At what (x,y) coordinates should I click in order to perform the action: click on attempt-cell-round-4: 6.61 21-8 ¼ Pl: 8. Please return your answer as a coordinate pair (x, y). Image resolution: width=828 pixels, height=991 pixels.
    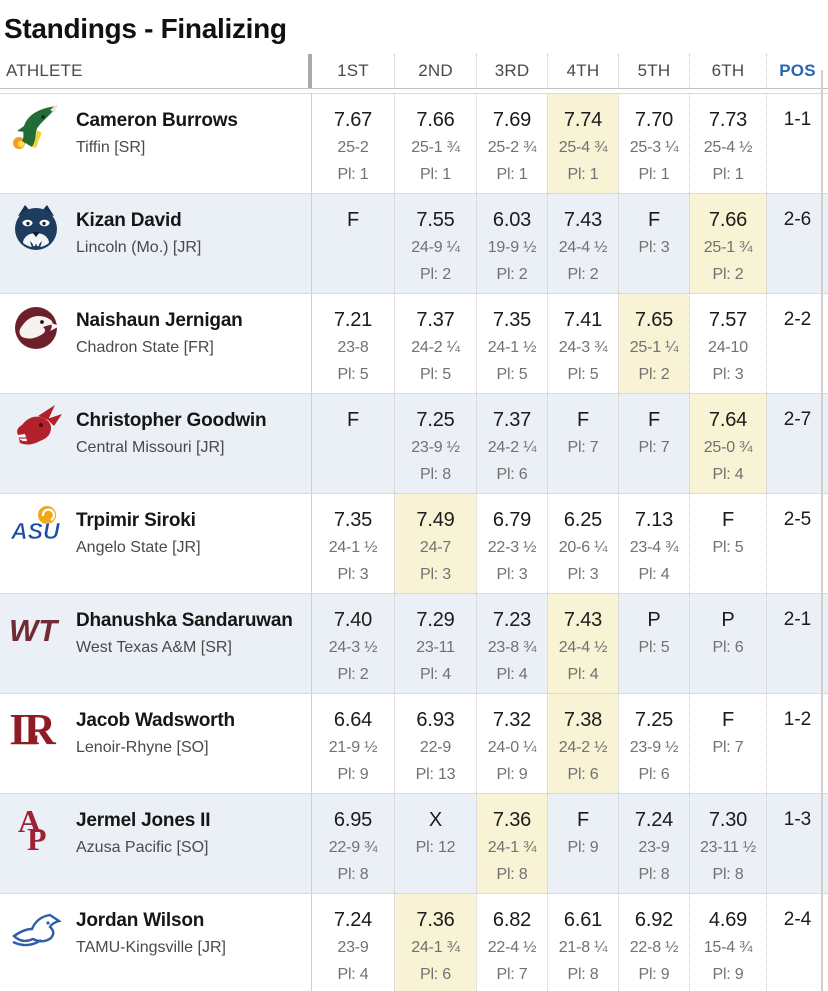
    Looking at the image, I should click on (582, 942).